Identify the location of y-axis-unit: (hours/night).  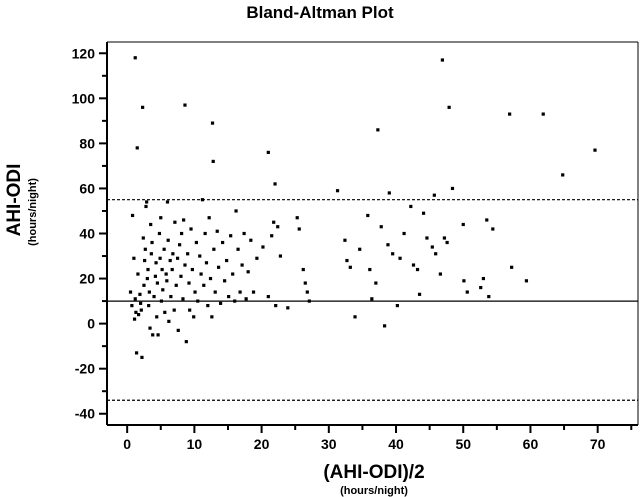
(33, 212).